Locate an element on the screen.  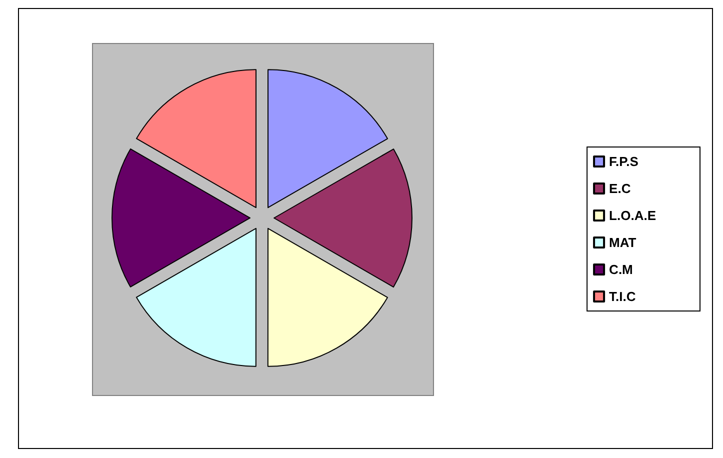
legend-label: L.O.A.E is located at coordinates (632, 215).